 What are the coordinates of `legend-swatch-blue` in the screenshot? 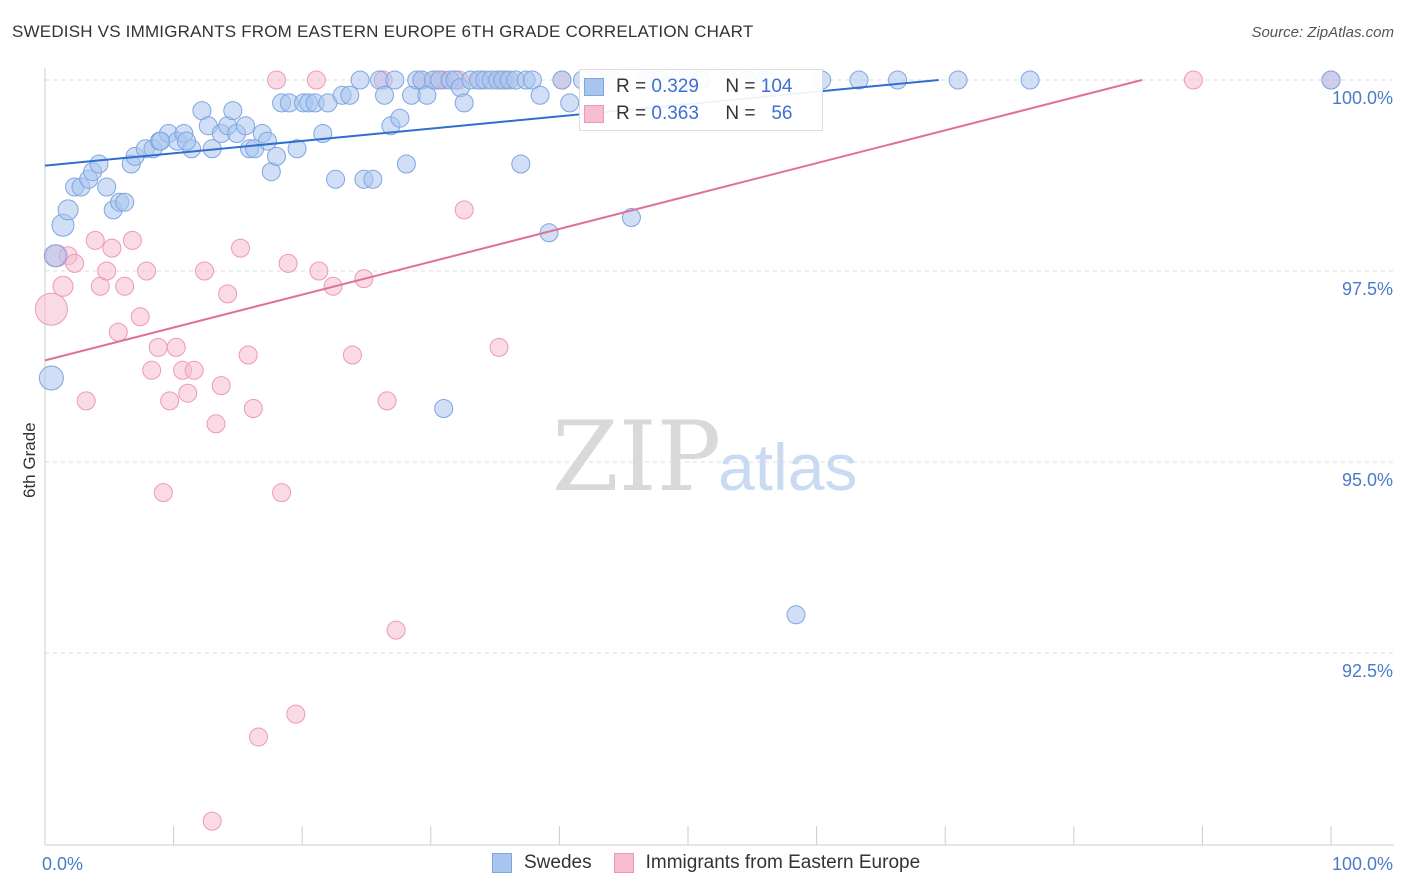 It's located at (594, 87).